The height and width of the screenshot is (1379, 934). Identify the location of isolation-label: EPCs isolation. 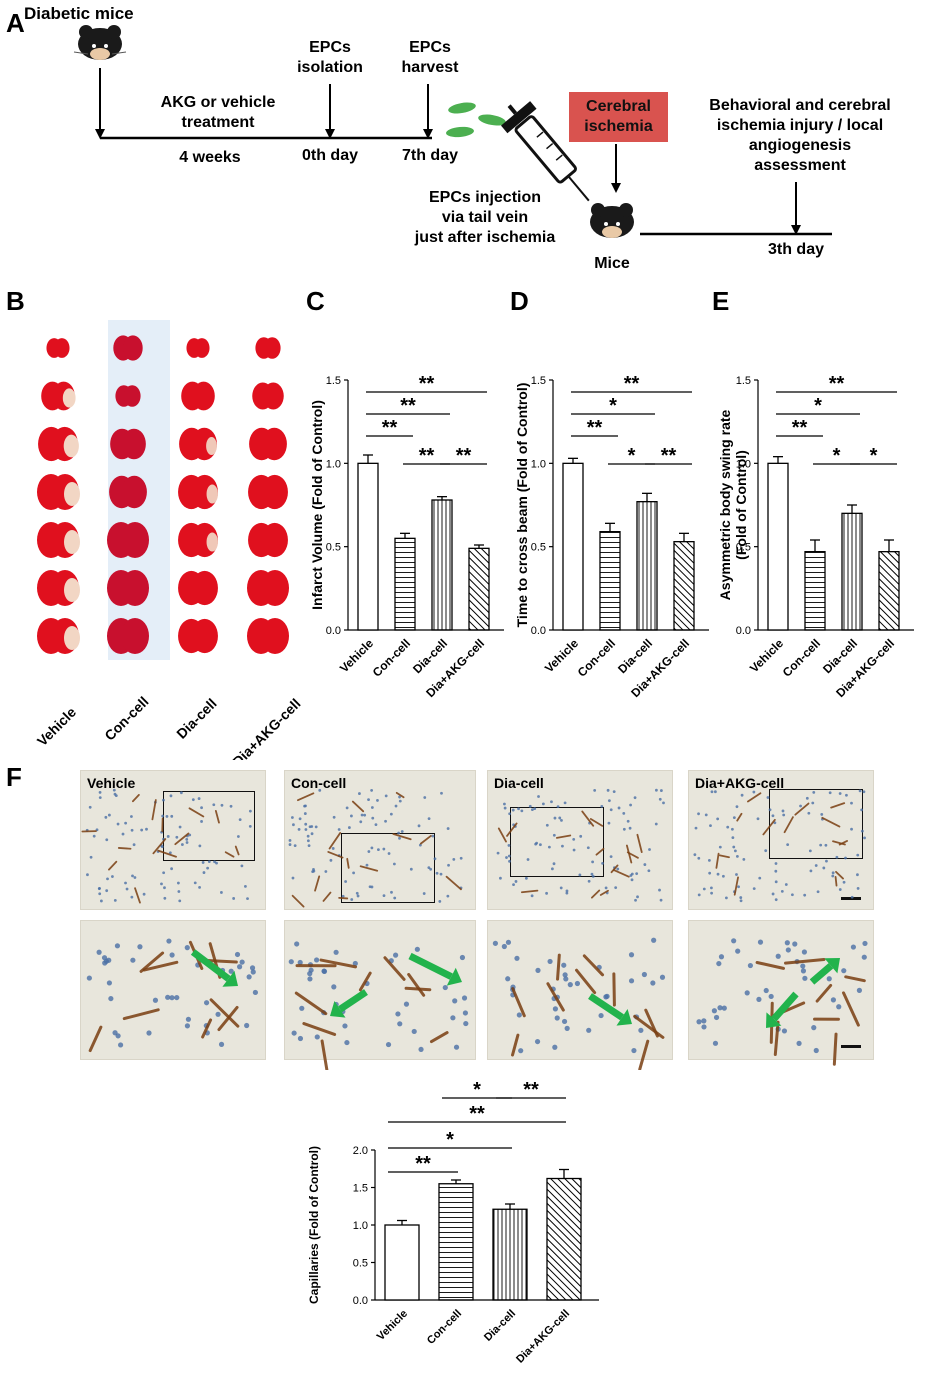
(330, 58).